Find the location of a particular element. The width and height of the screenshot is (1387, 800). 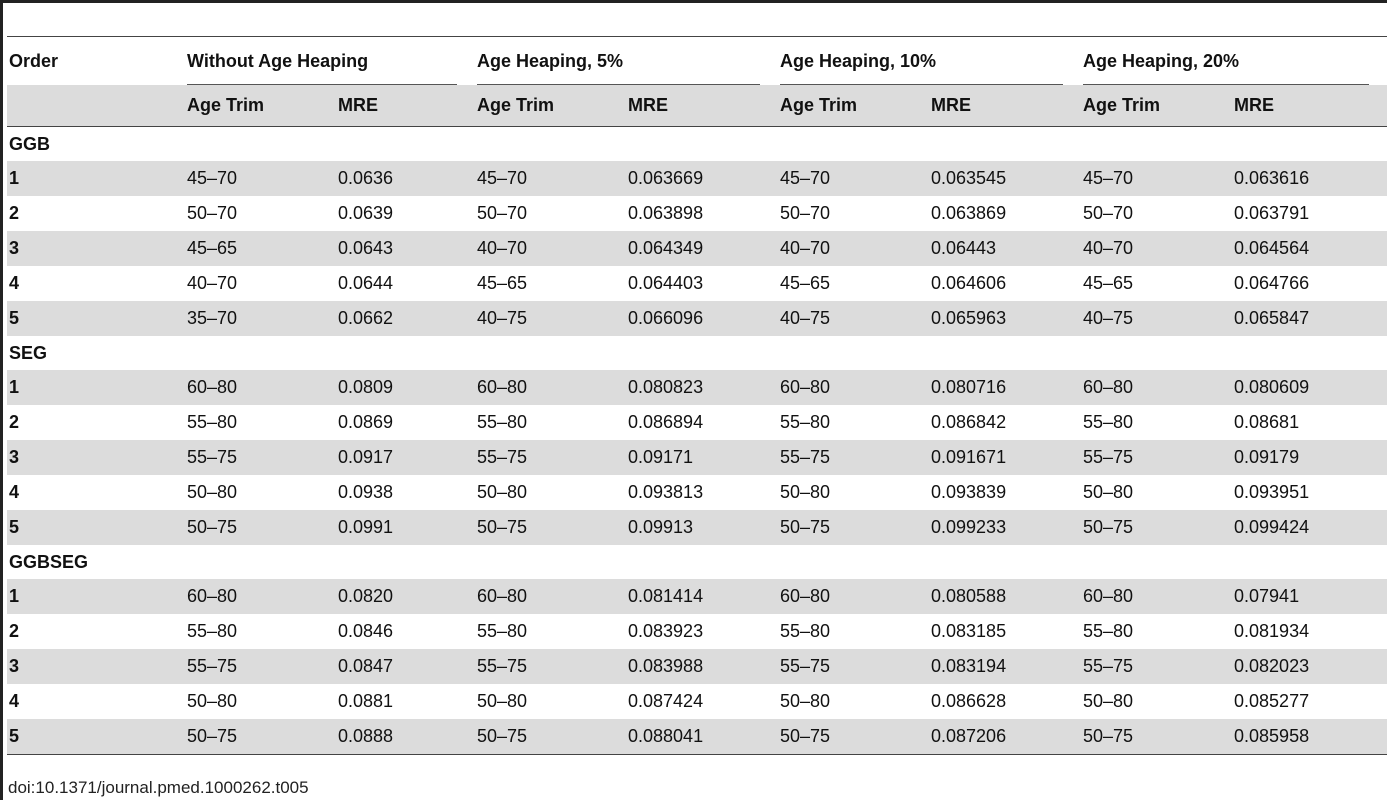

mre-cell: 0.091671 is located at coordinates (1005, 457).